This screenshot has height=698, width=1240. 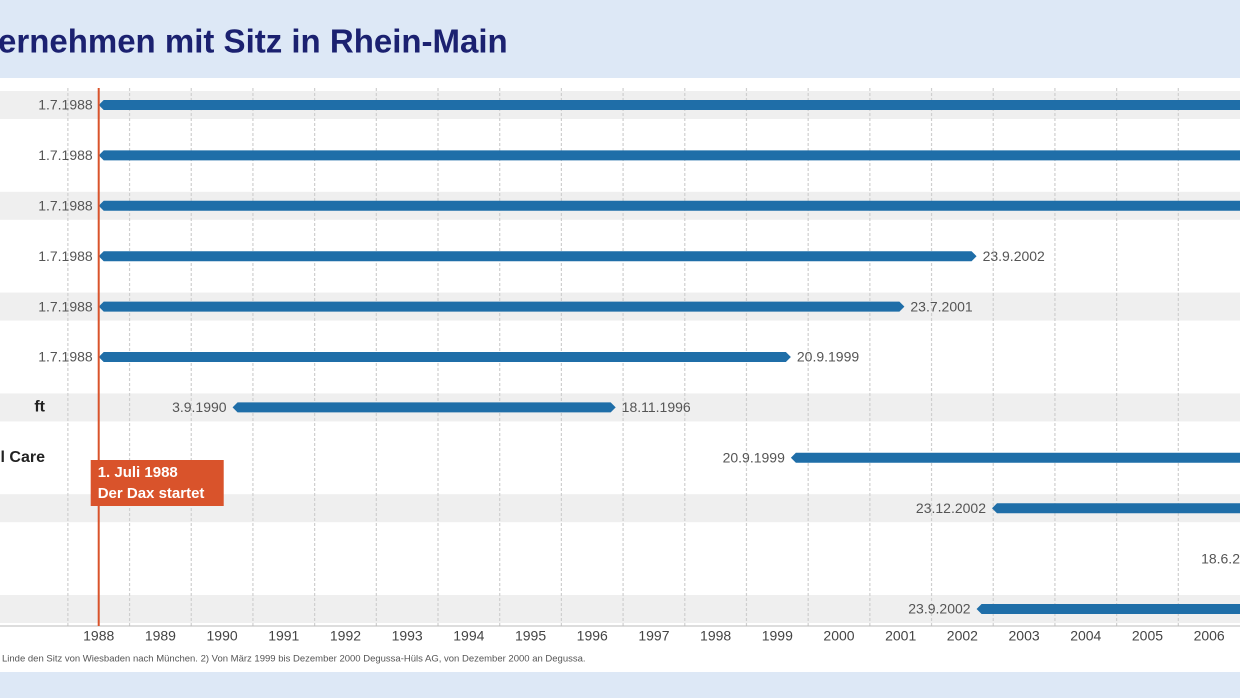 What do you see at coordinates (1209, 636) in the screenshot?
I see `x-tick-label: 2006` at bounding box center [1209, 636].